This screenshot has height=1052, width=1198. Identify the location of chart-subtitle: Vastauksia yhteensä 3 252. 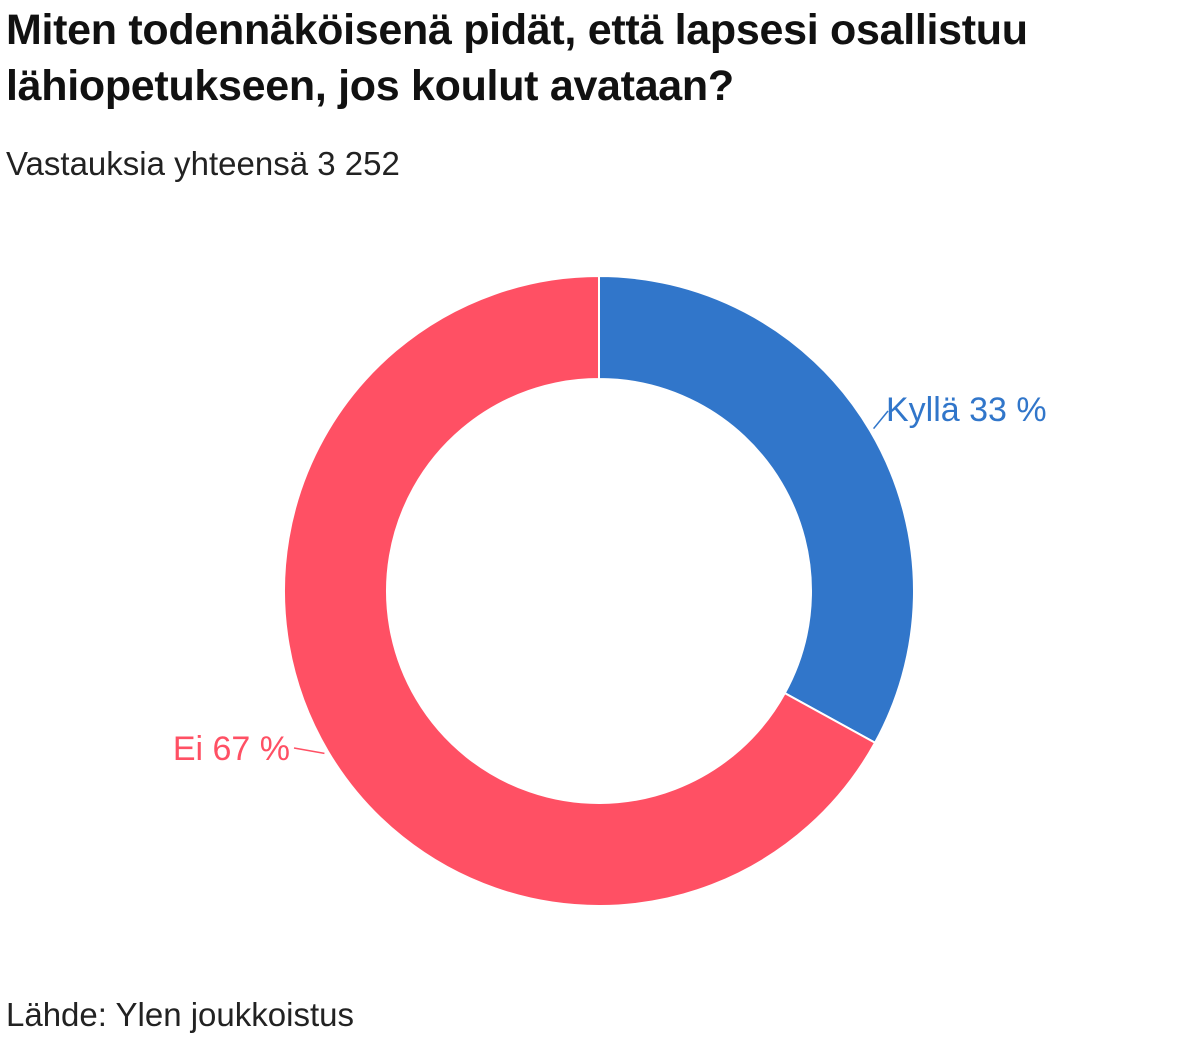
(203, 163).